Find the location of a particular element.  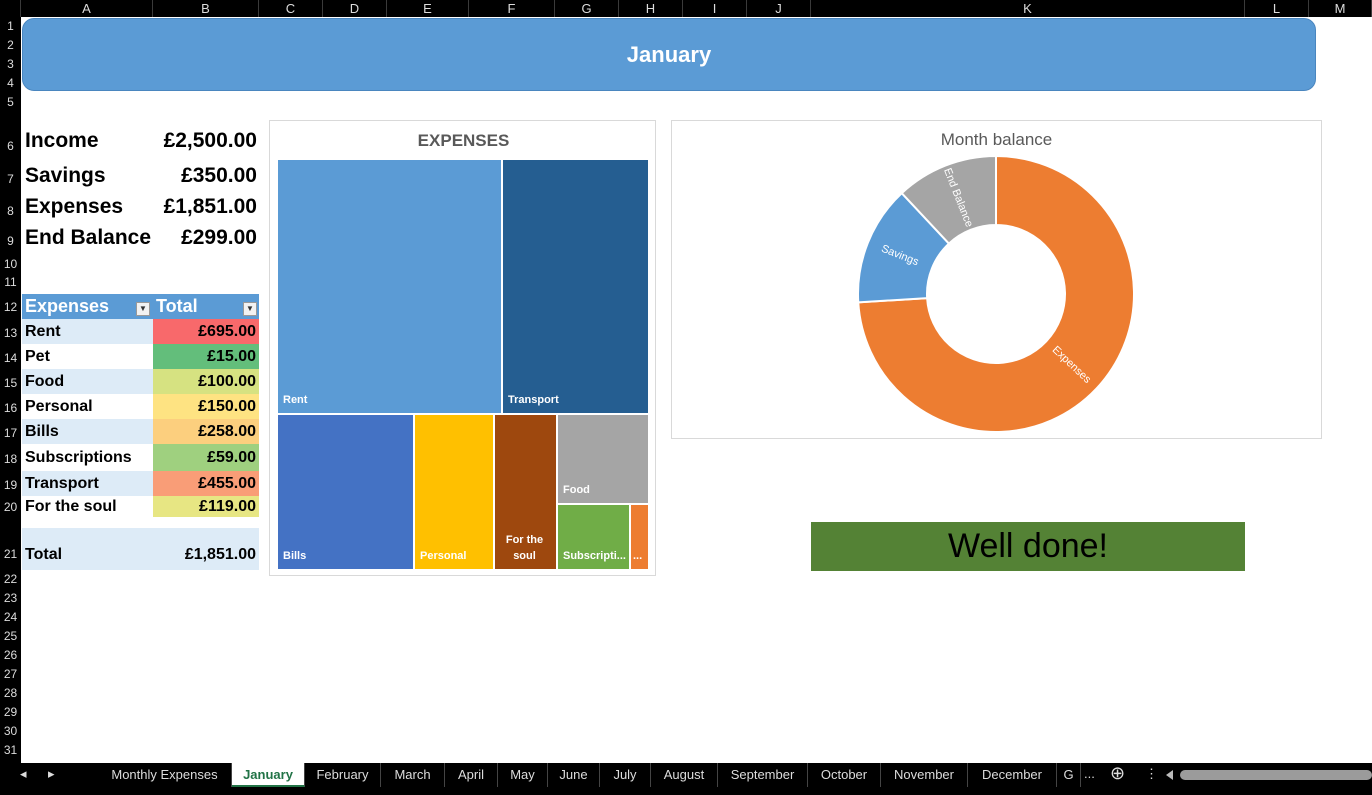

column-header-e: E is located at coordinates (428, 8).